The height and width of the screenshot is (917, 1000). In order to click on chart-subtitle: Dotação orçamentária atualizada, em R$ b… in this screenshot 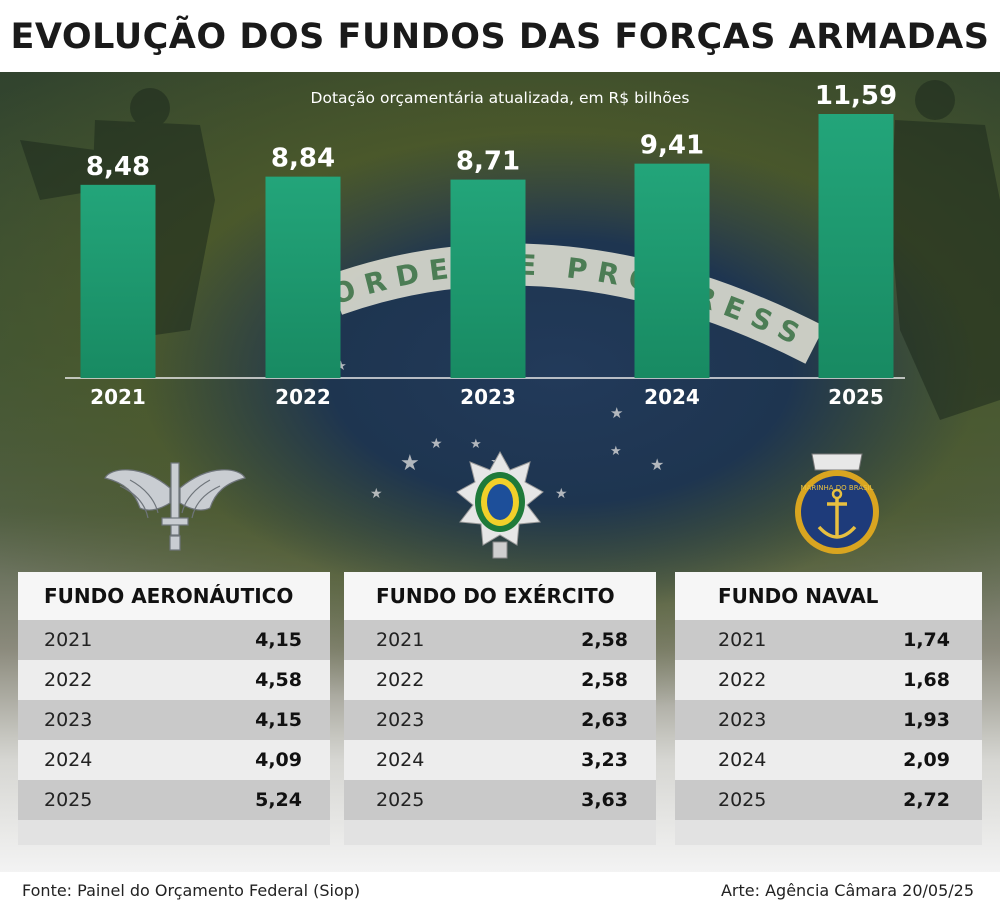, I will do `click(500, 98)`.